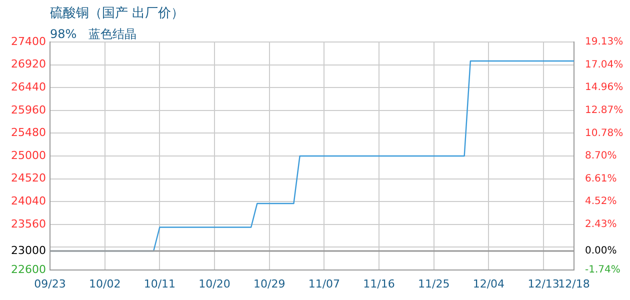 The width and height of the screenshot is (630, 300). What do you see at coordinates (160, 283) in the screenshot?
I see `x-tick-label: 10/11` at bounding box center [160, 283].